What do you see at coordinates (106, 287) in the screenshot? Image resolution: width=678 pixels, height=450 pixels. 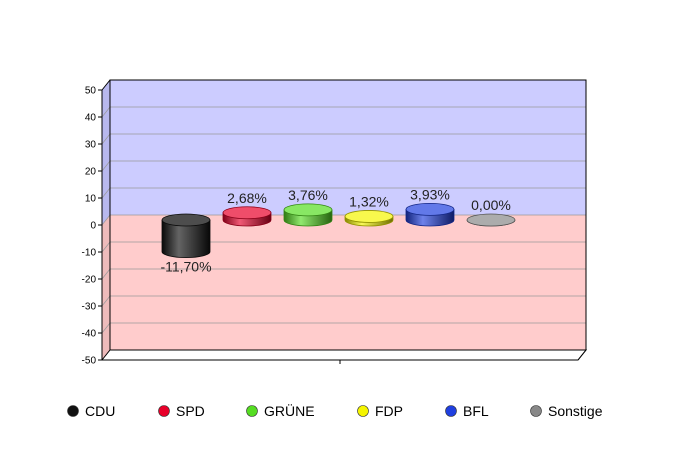 I see `side-wall-negative` at bounding box center [106, 287].